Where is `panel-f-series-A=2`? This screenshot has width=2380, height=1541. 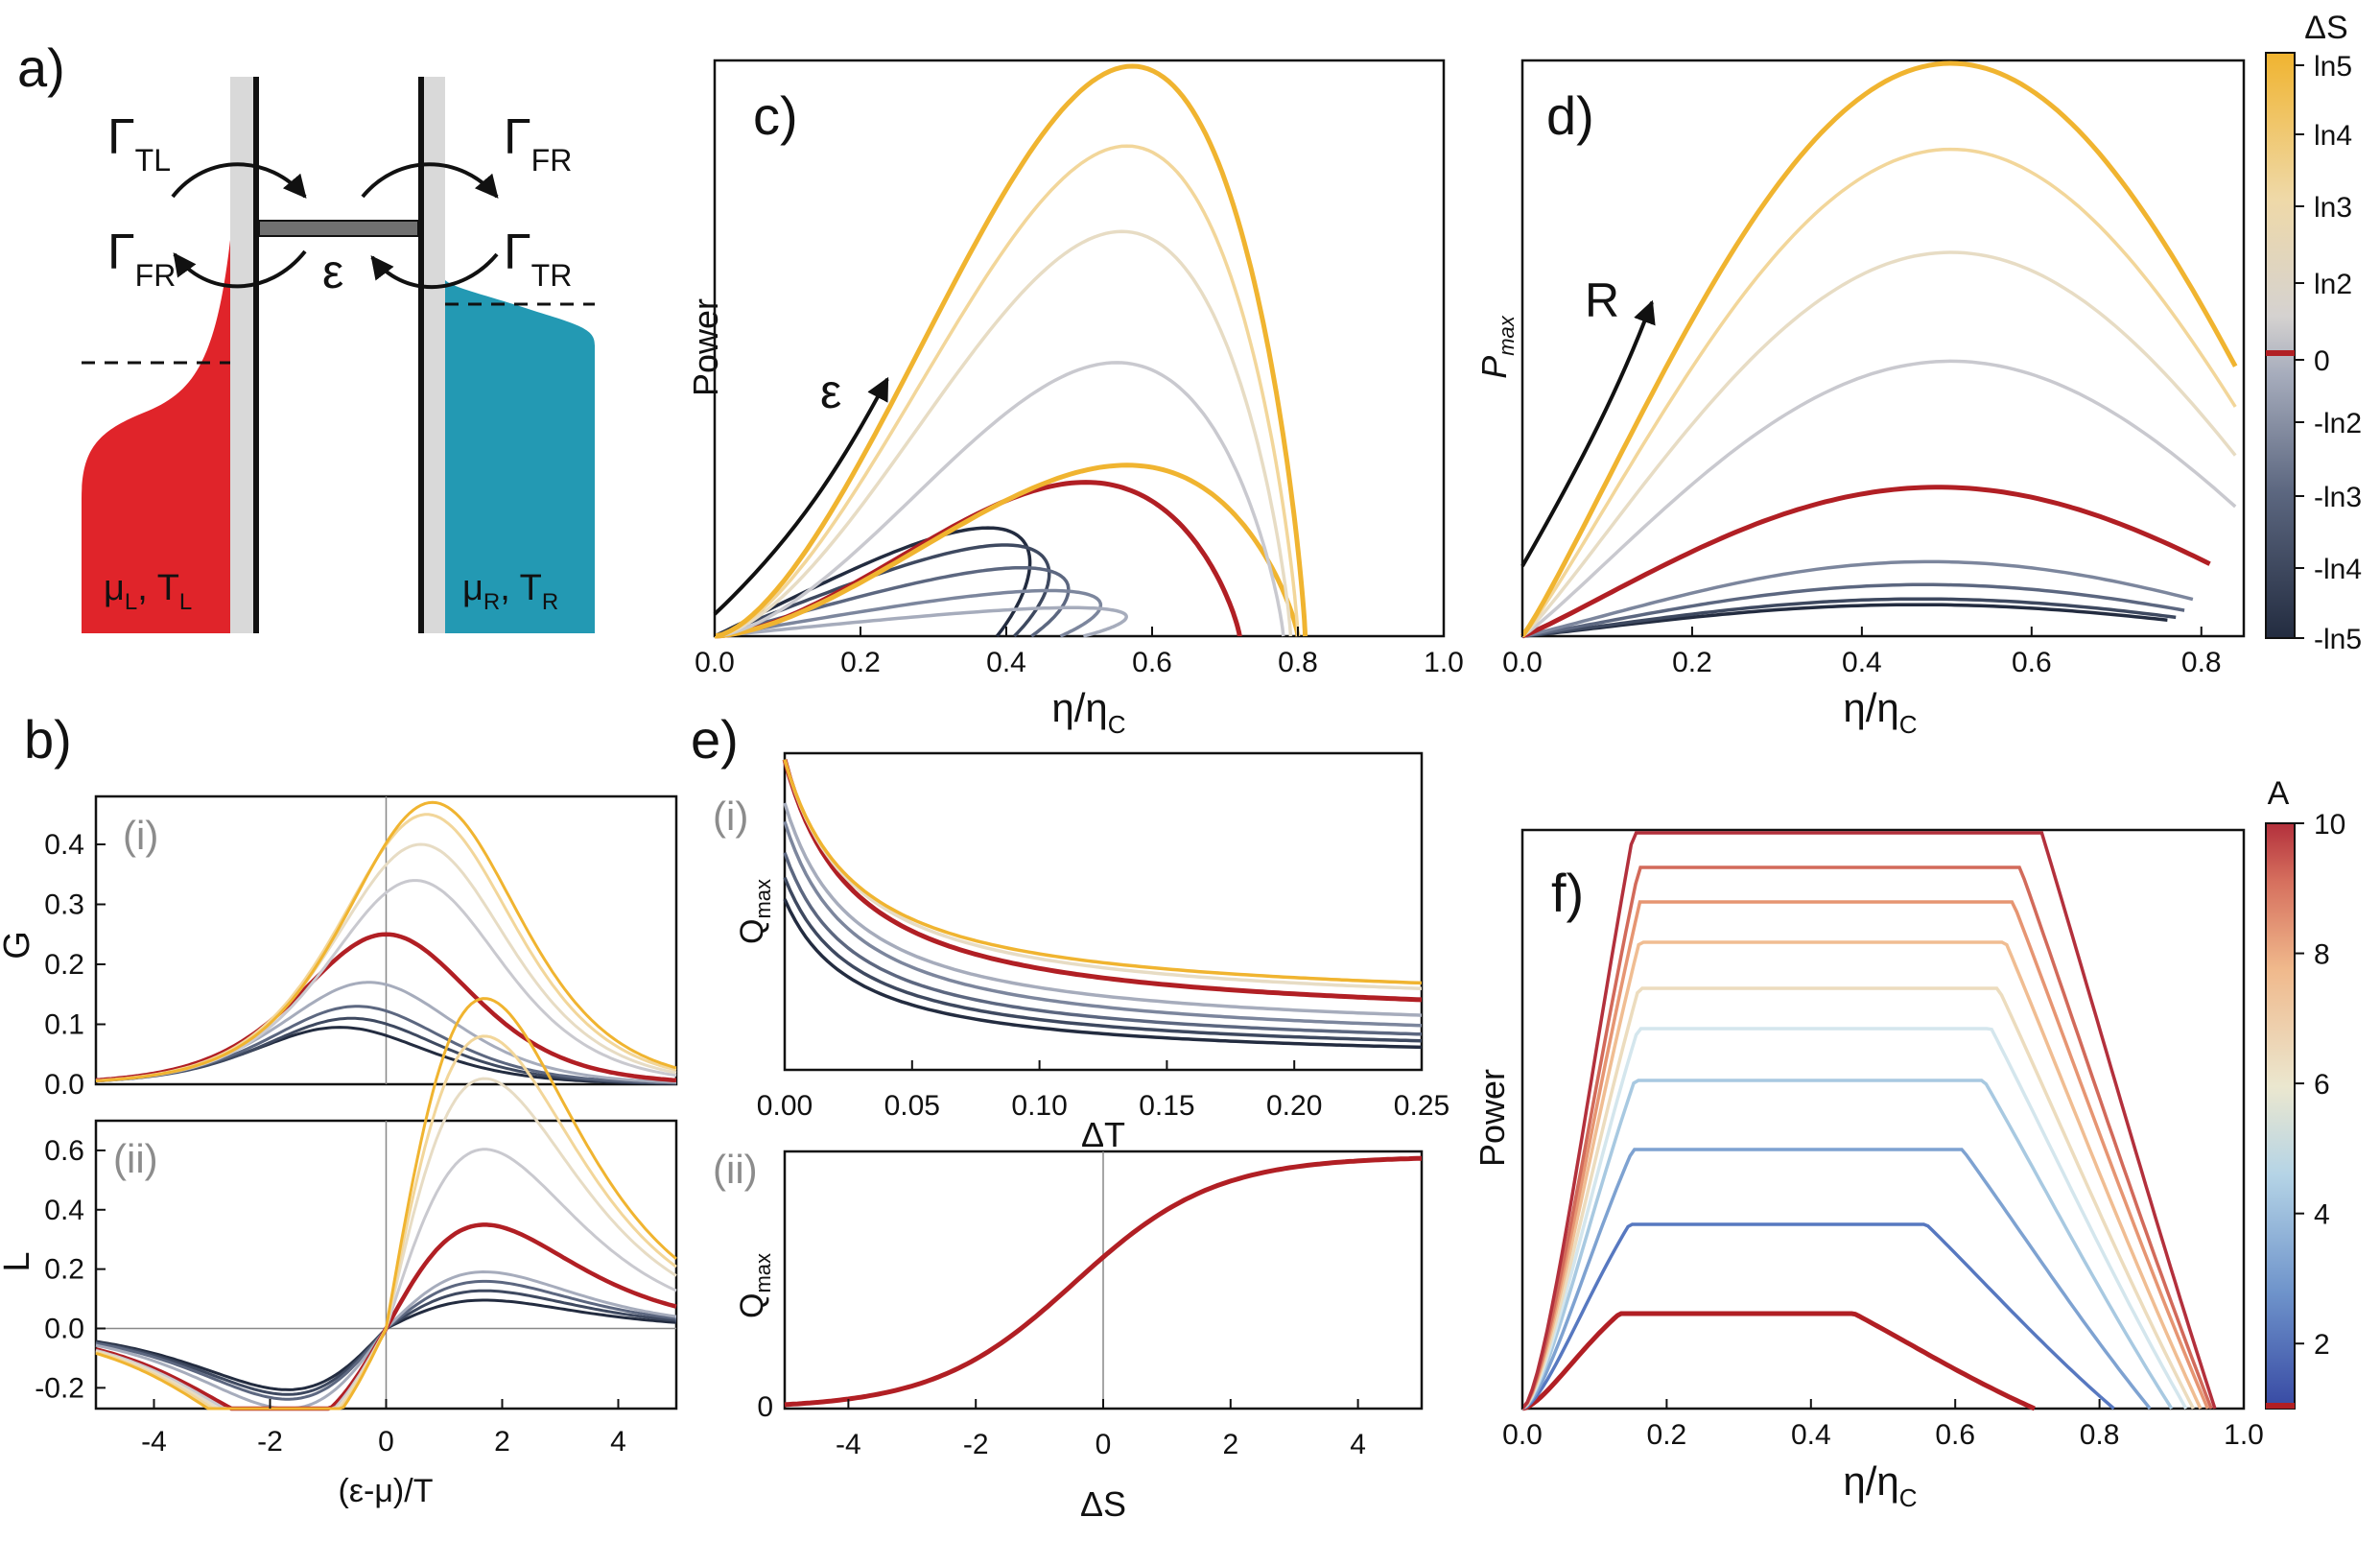 panel-f-series-A=2 is located at coordinates (1818, 1316).